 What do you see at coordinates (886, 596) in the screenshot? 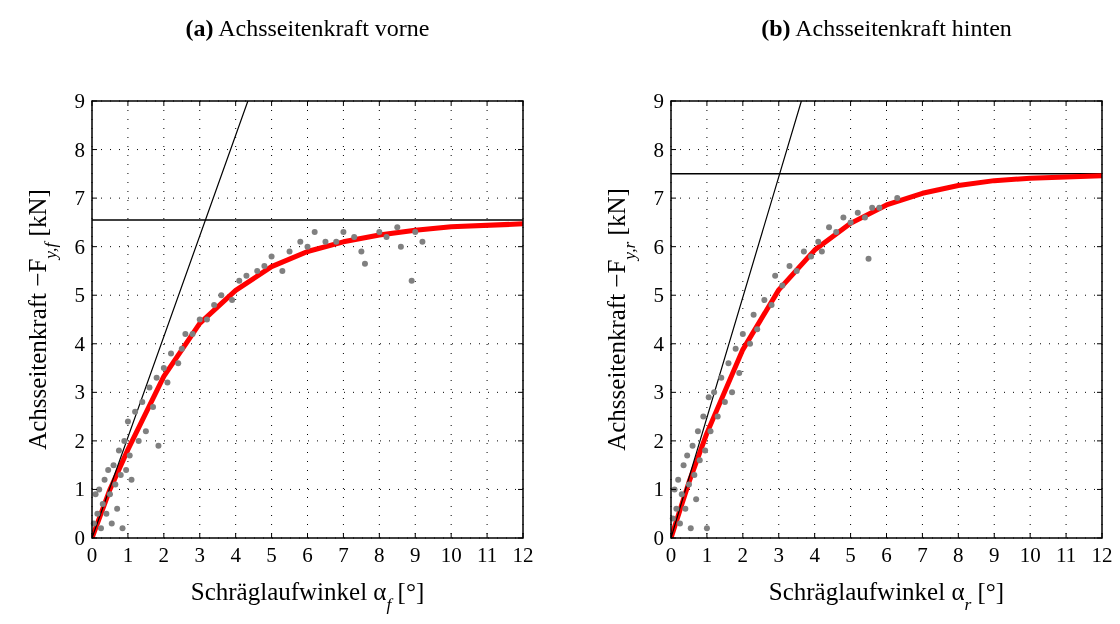
I see `x-axis-title: Schräglaufwinkel α$_{r}$ [°]` at bounding box center [886, 596].